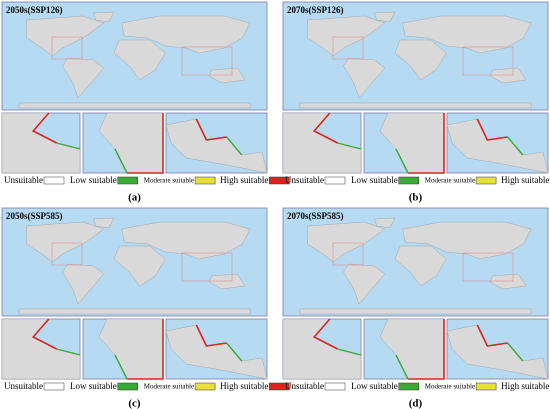 This screenshot has height=409, width=550. Describe the element at coordinates (34, 10) in the screenshot. I see `panel-title: 2050s(SSP126)` at that location.